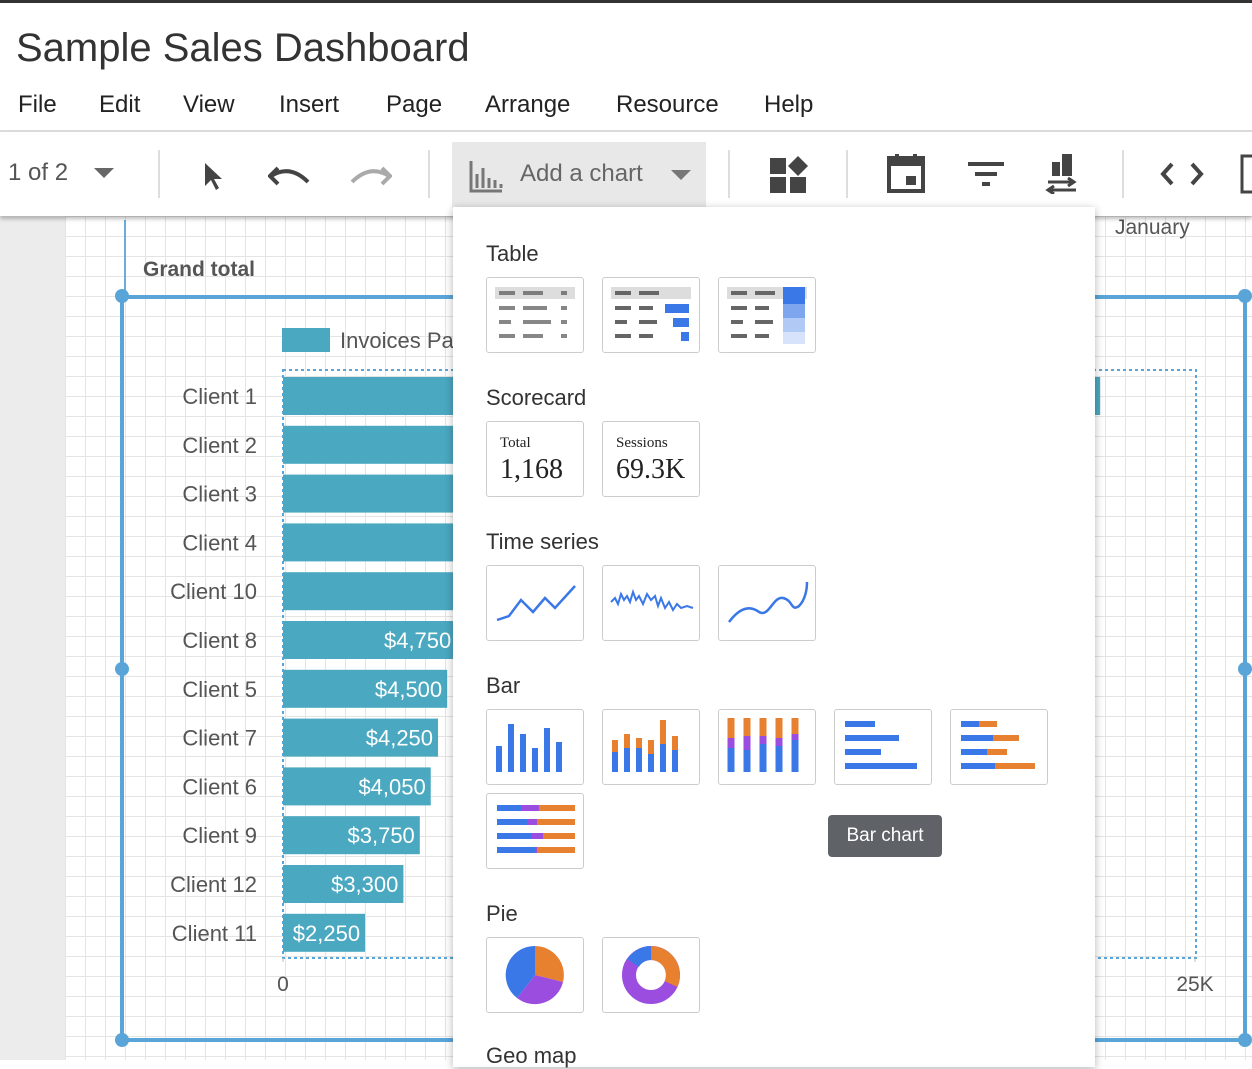 The image size is (1252, 1069). What do you see at coordinates (531, 1055) in the screenshot?
I see `section-title: Geo map` at bounding box center [531, 1055].